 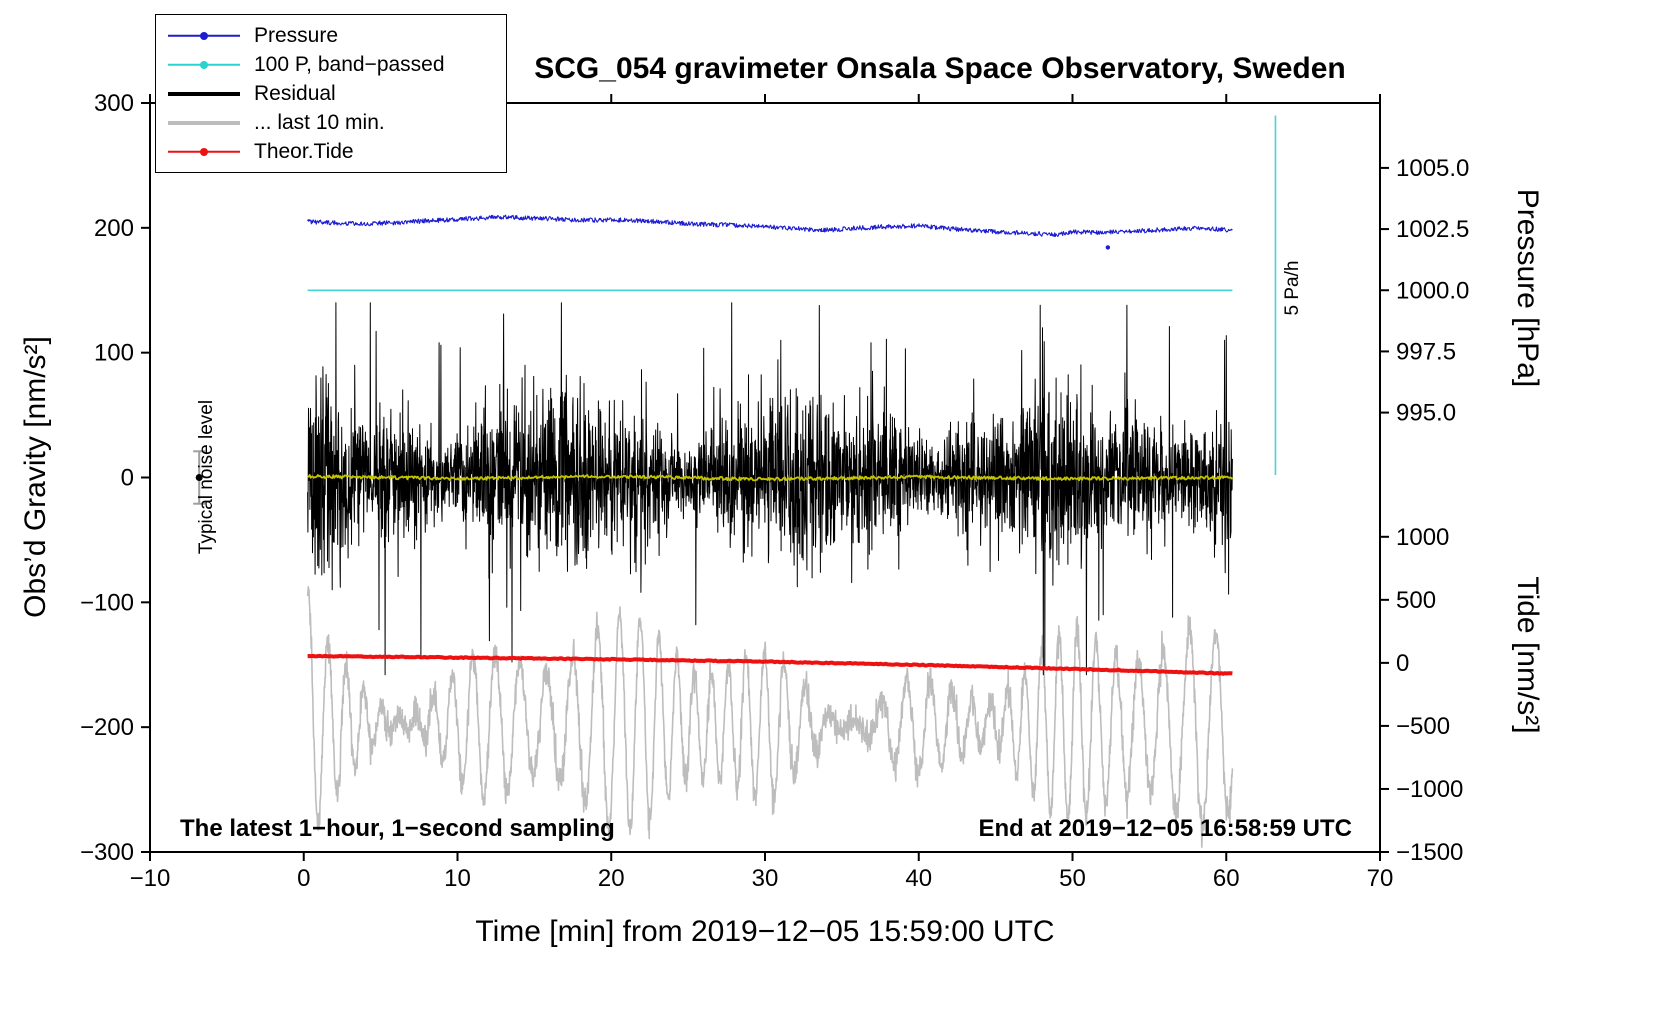 I want to click on tick-label: 500, so click(x=1416, y=600).